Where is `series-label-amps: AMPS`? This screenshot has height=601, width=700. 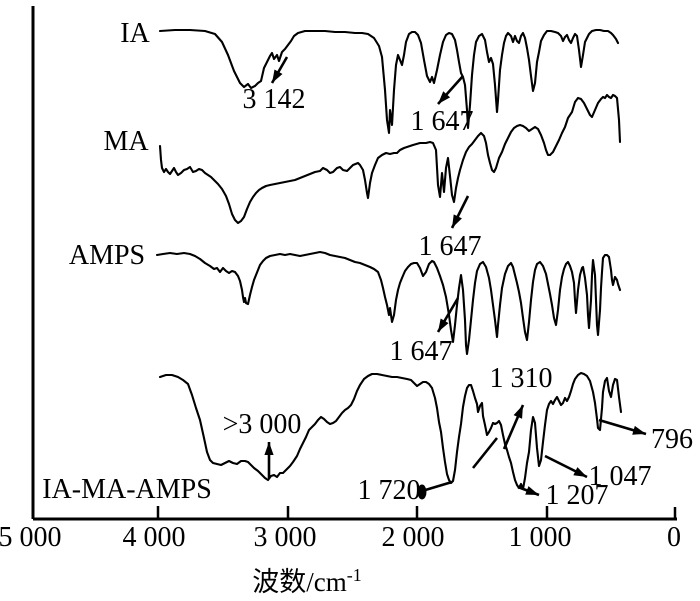 series-label-amps: AMPS is located at coordinates (107, 255).